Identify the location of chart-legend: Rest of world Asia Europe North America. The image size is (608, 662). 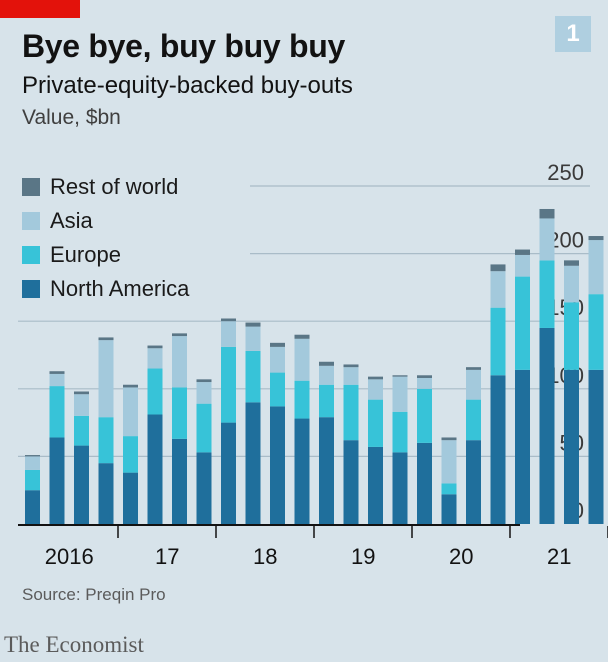
(105, 238).